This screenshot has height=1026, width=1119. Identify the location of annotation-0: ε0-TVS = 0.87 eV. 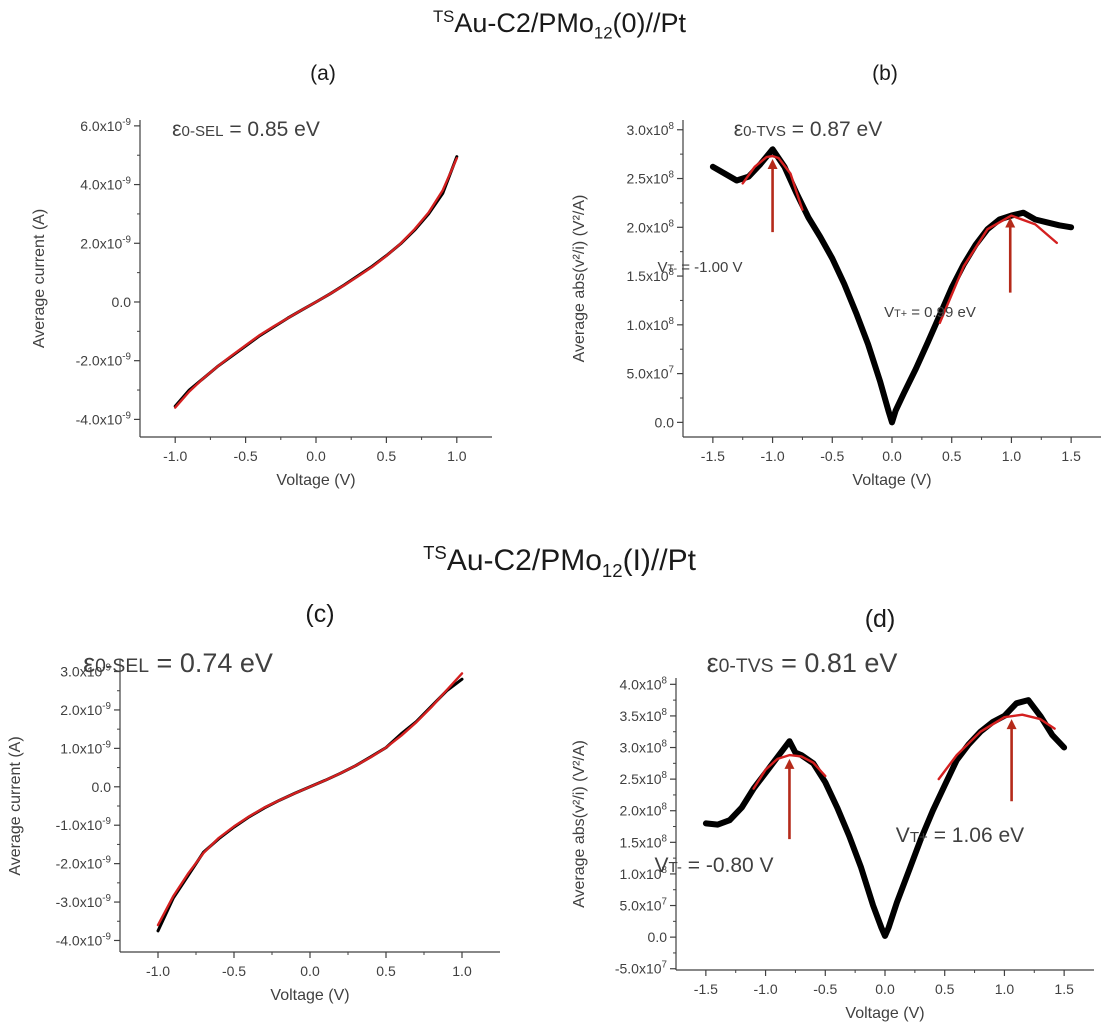
(808, 129).